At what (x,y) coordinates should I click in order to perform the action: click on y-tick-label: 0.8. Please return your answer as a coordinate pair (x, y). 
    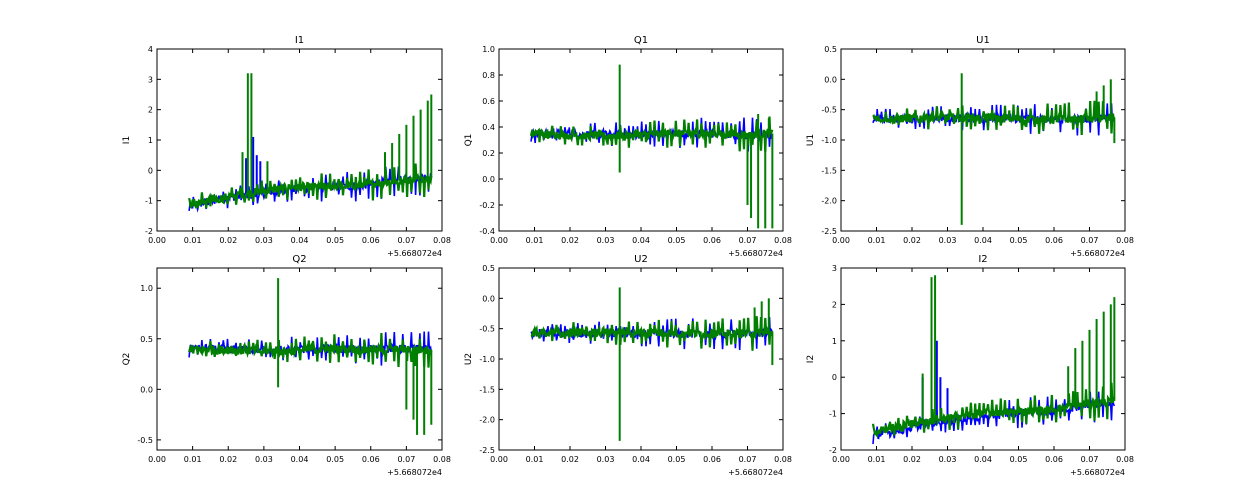
    Looking at the image, I should click on (488, 75).